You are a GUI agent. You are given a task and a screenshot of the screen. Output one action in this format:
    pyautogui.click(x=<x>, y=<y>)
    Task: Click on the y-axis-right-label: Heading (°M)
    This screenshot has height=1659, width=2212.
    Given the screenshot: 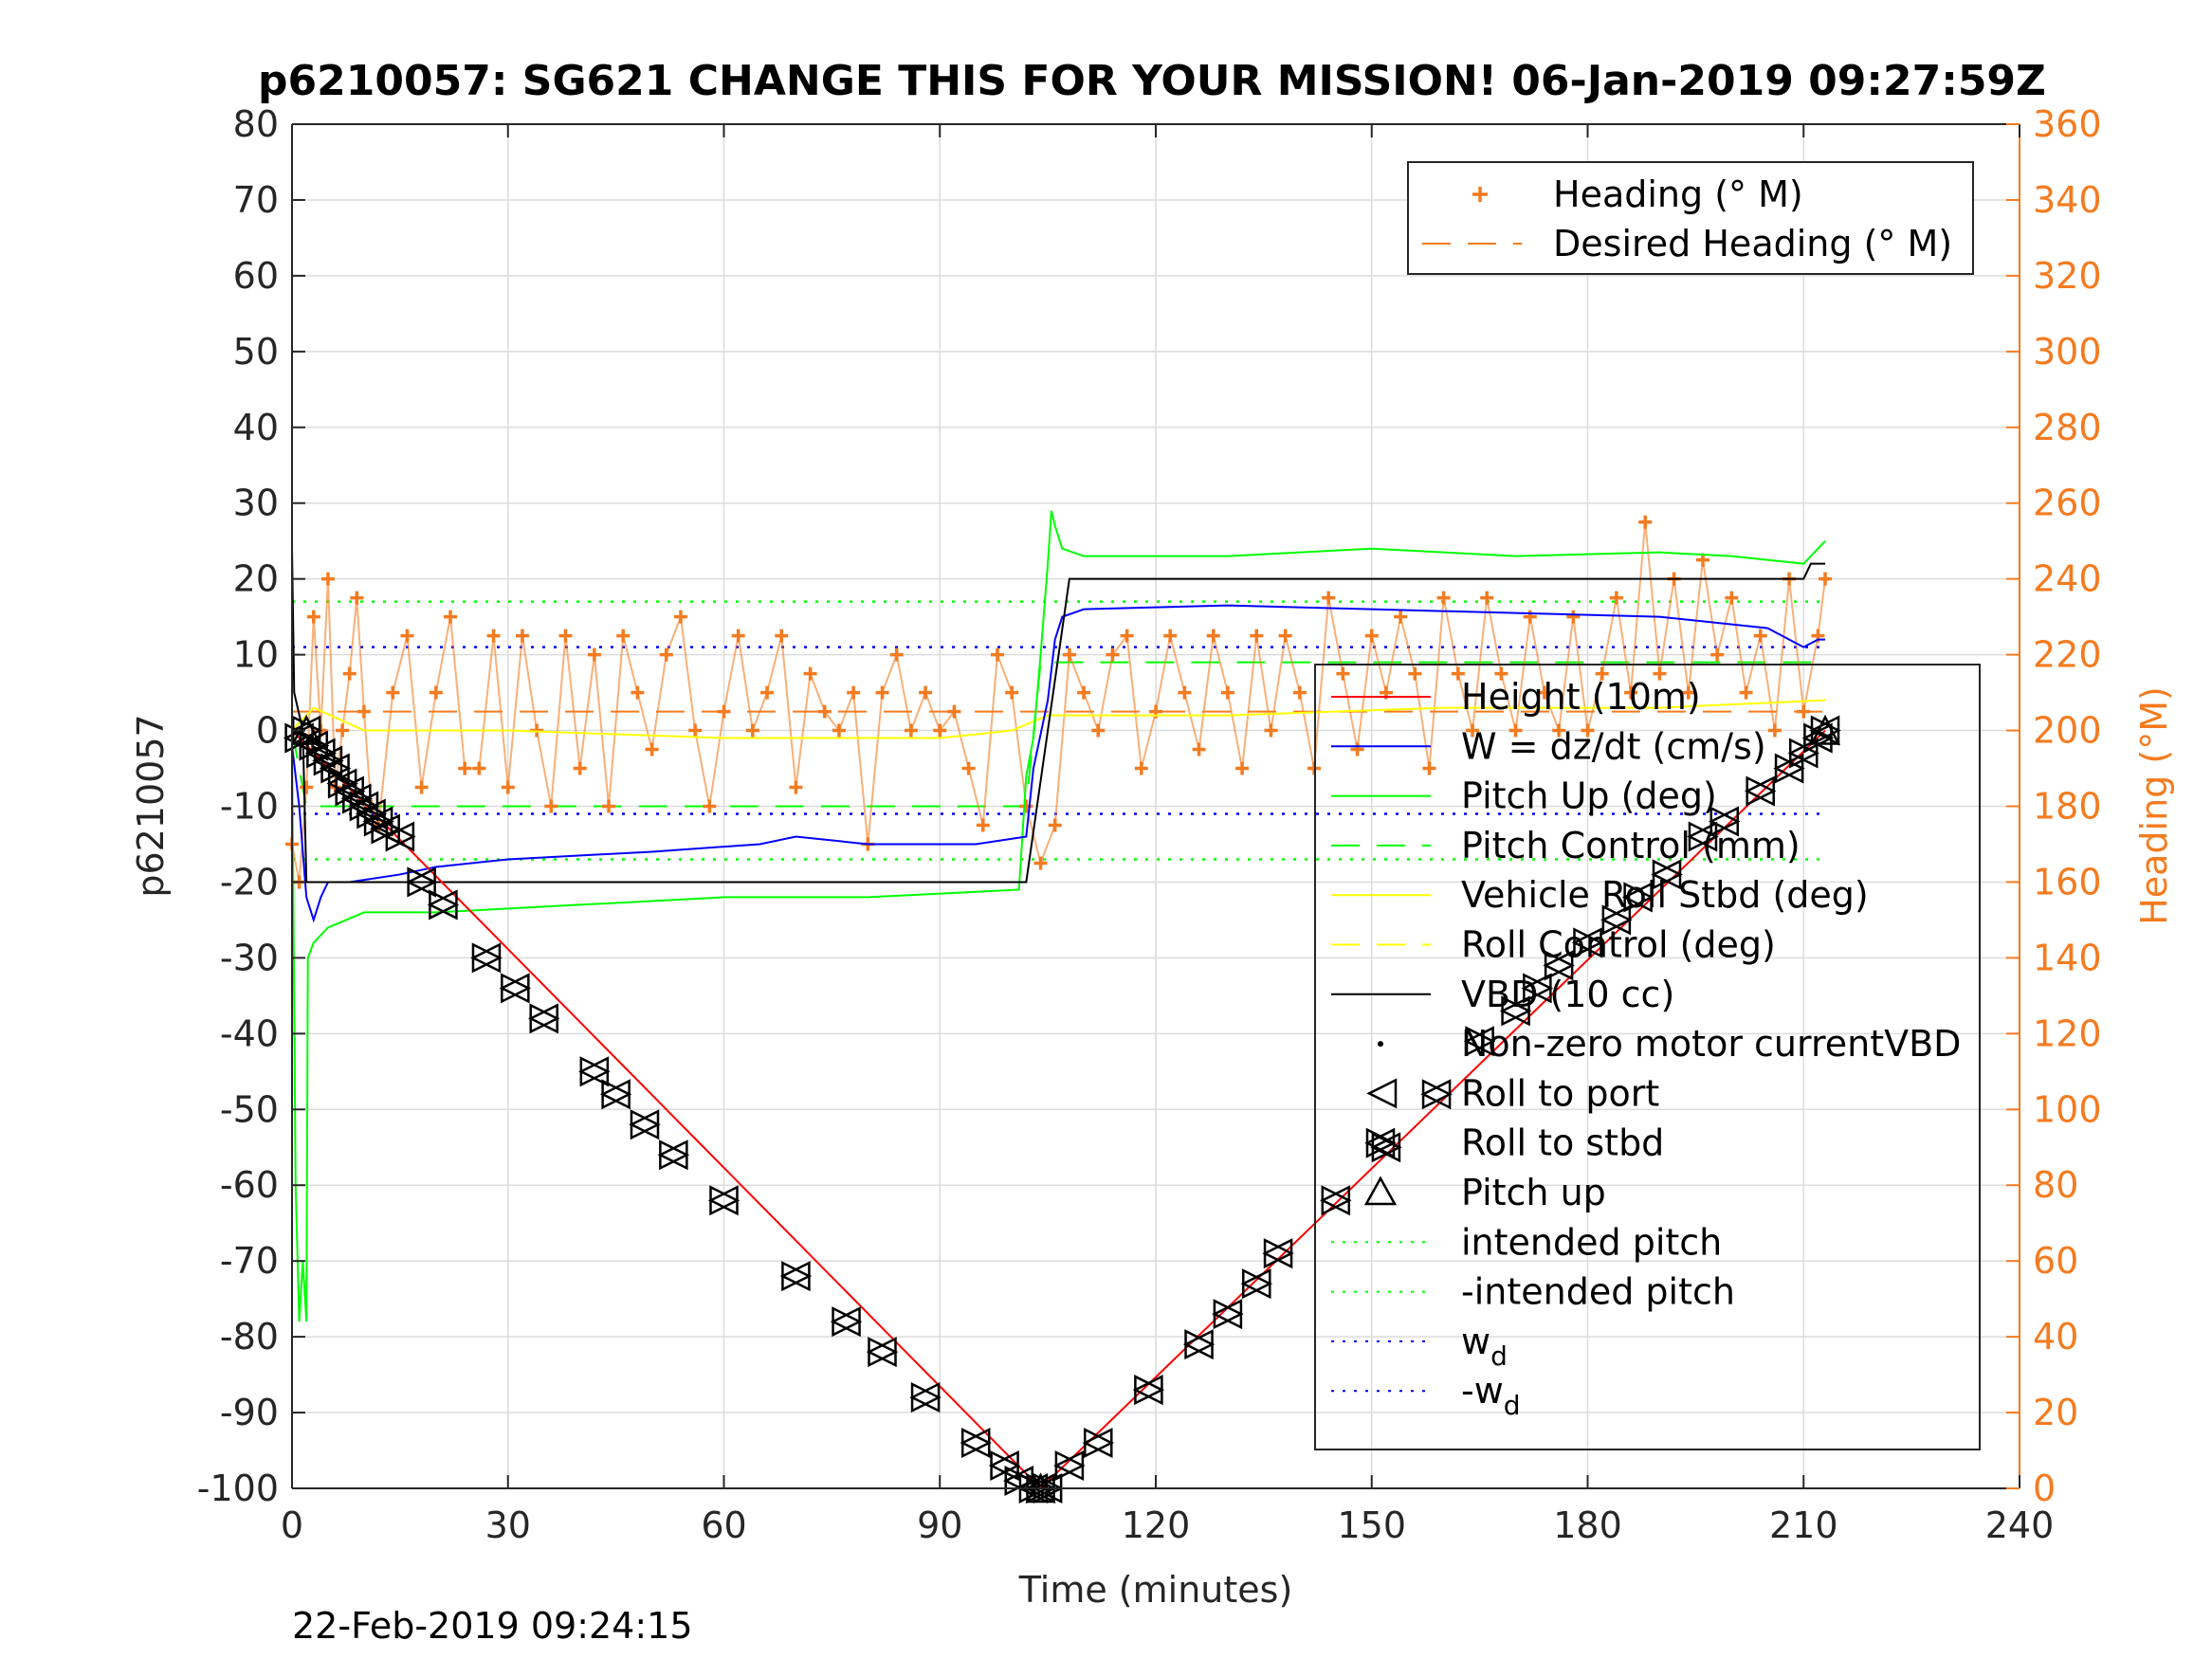 What is the action you would take?
    pyautogui.click(x=2154, y=805)
    